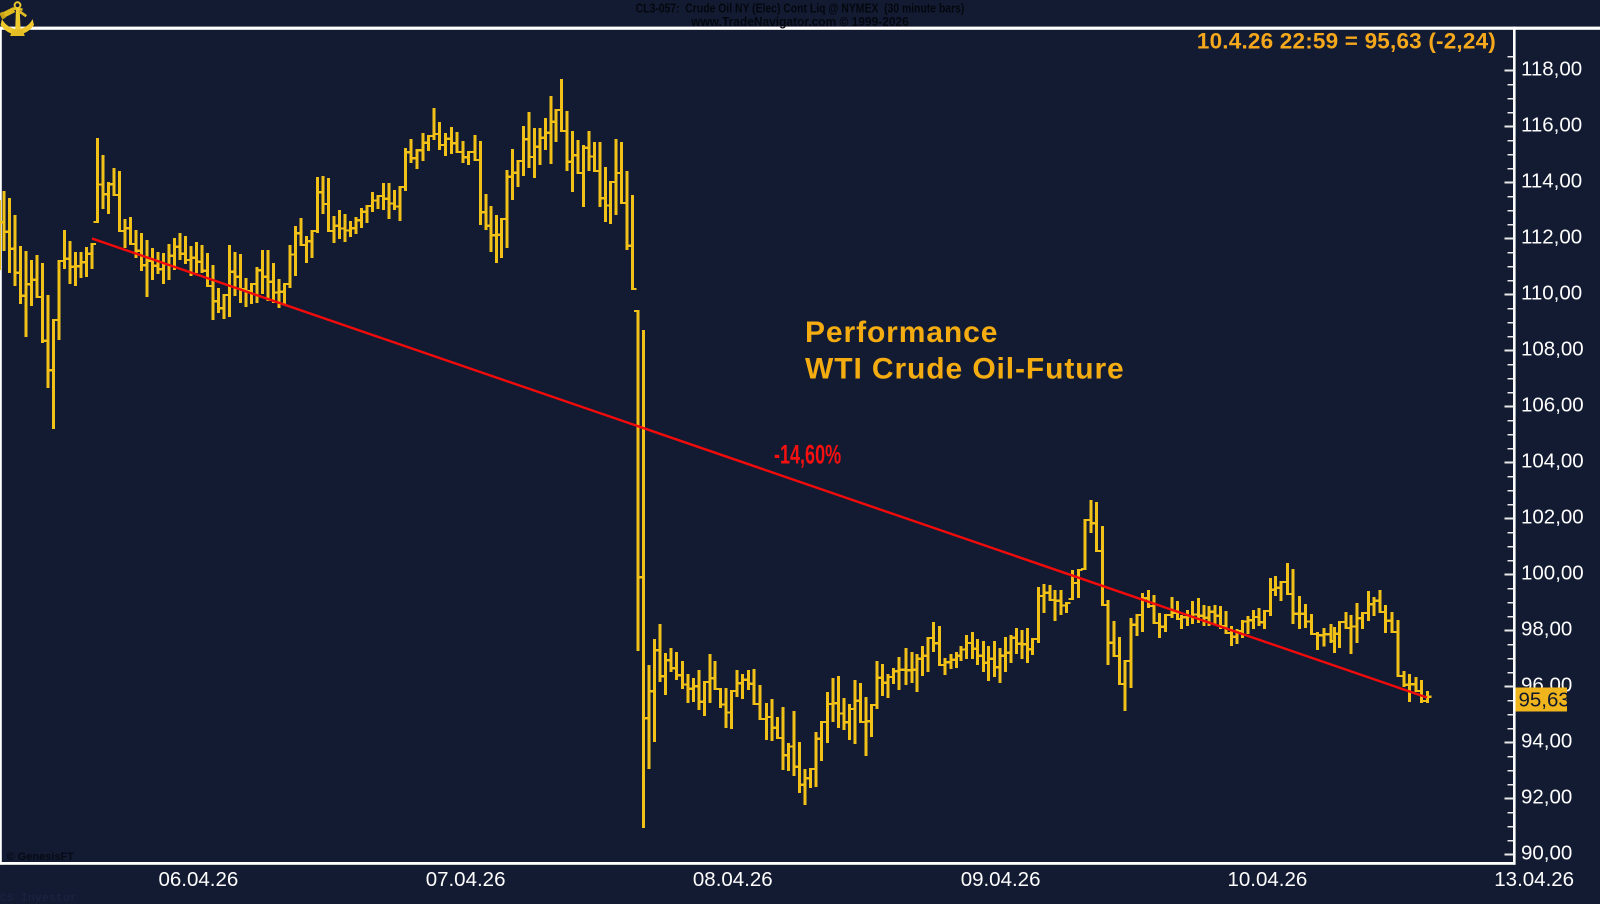  Describe the element at coordinates (1551, 237) in the screenshot. I see `svg-text: 112,00` at that location.